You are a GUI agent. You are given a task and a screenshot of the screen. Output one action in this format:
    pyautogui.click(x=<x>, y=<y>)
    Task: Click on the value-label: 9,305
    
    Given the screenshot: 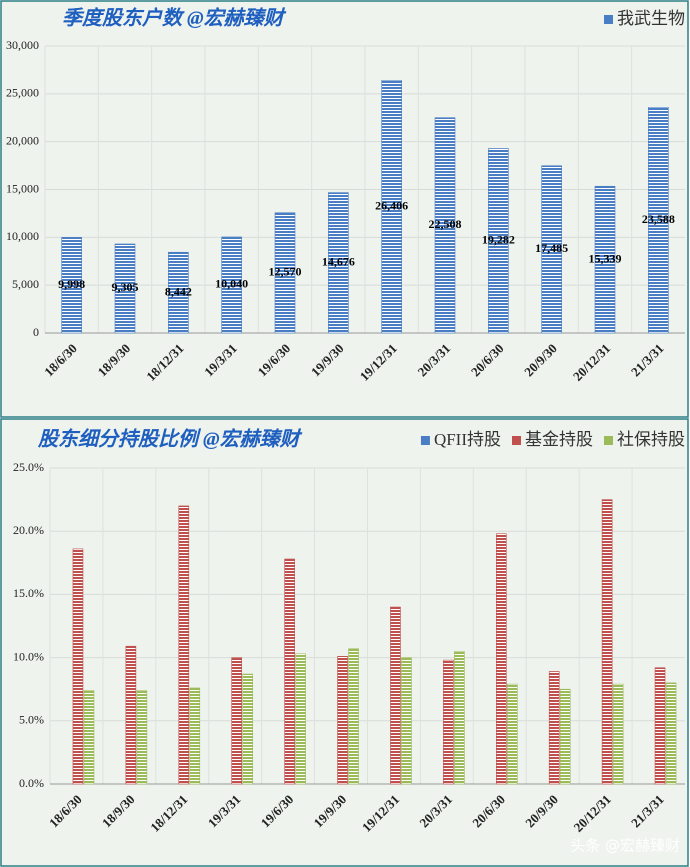 What is the action you would take?
    pyautogui.click(x=125, y=287)
    